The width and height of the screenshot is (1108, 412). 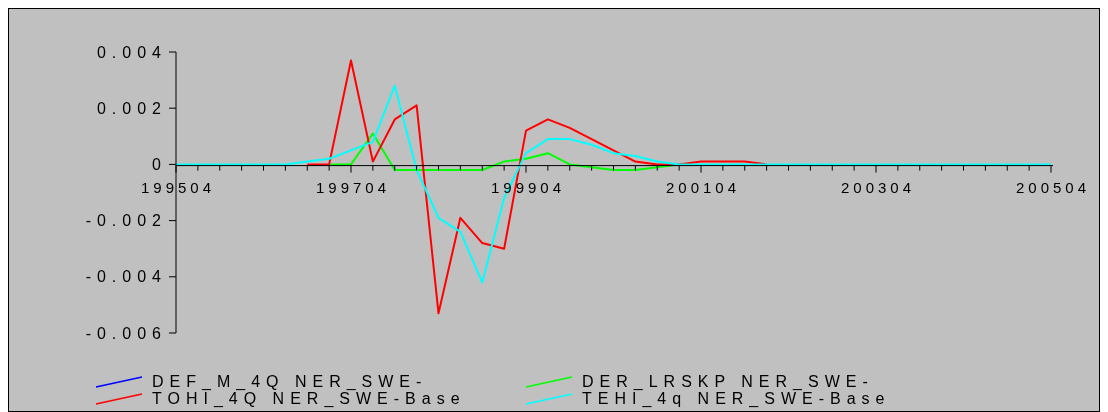 What do you see at coordinates (178, 187) in the screenshot?
I see `x-tick-label: 199504` at bounding box center [178, 187].